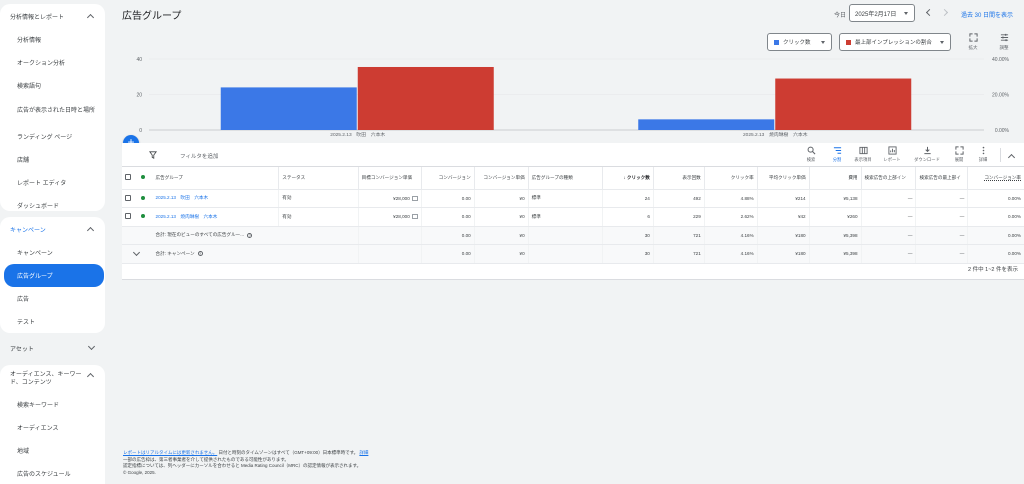 The height and width of the screenshot is (484, 1024). Describe the element at coordinates (38, 207) in the screenshot. I see `sidebar-item-dashboards: ダッシュボード` at that location.